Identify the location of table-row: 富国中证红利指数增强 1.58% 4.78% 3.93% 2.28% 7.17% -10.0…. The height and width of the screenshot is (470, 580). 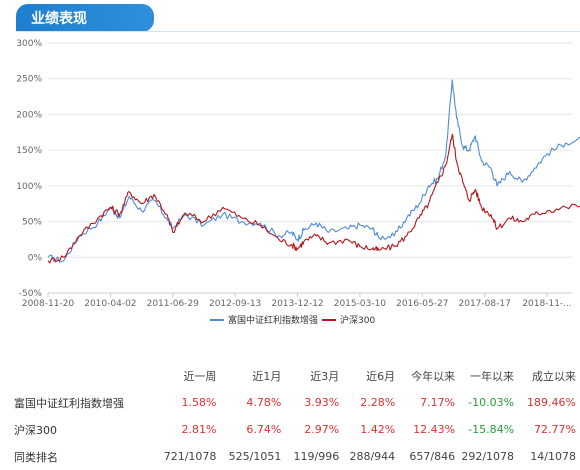
(295, 402).